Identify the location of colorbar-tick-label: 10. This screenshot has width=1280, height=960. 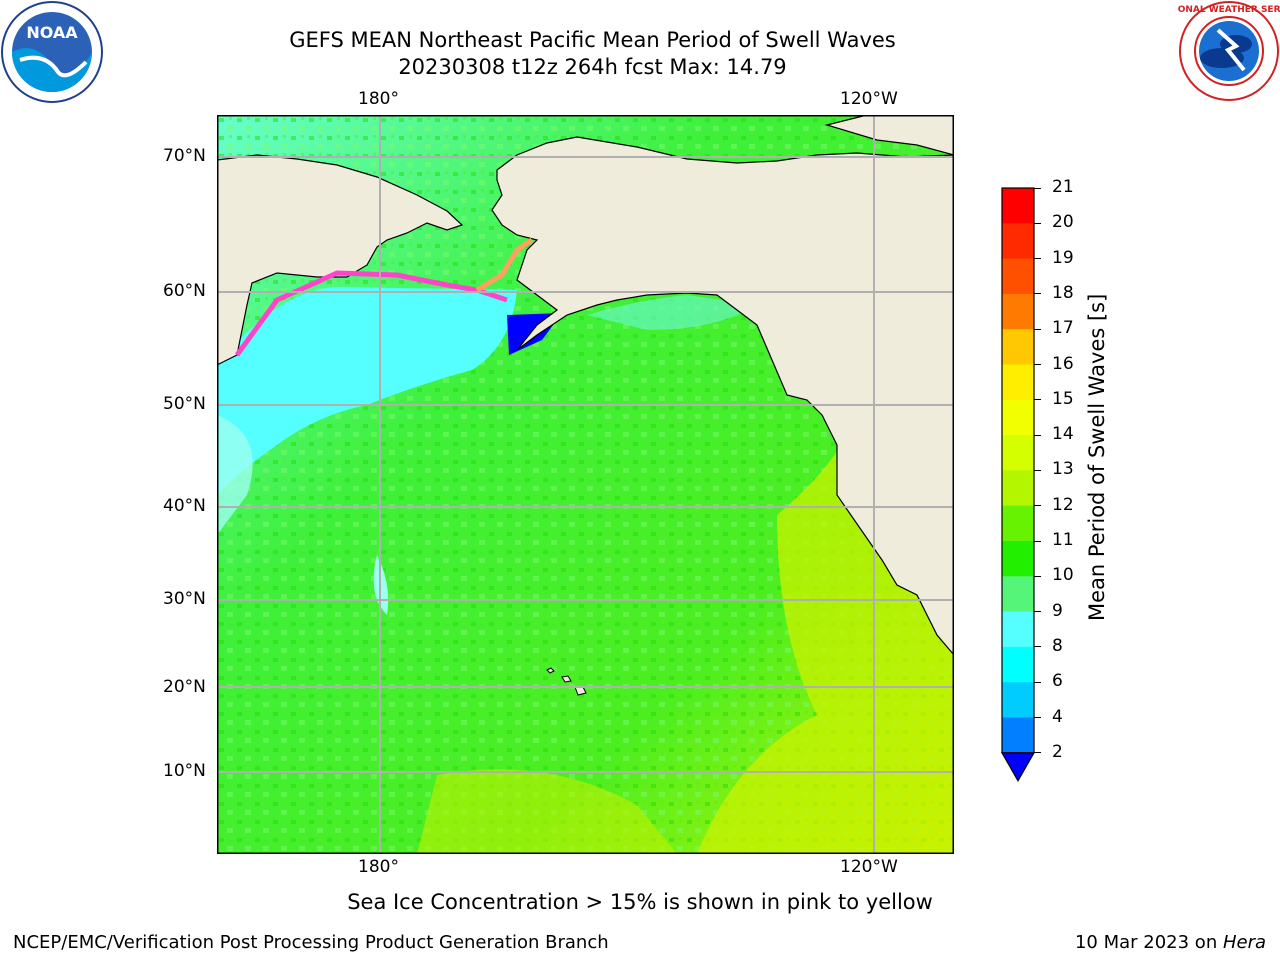
(1063, 575).